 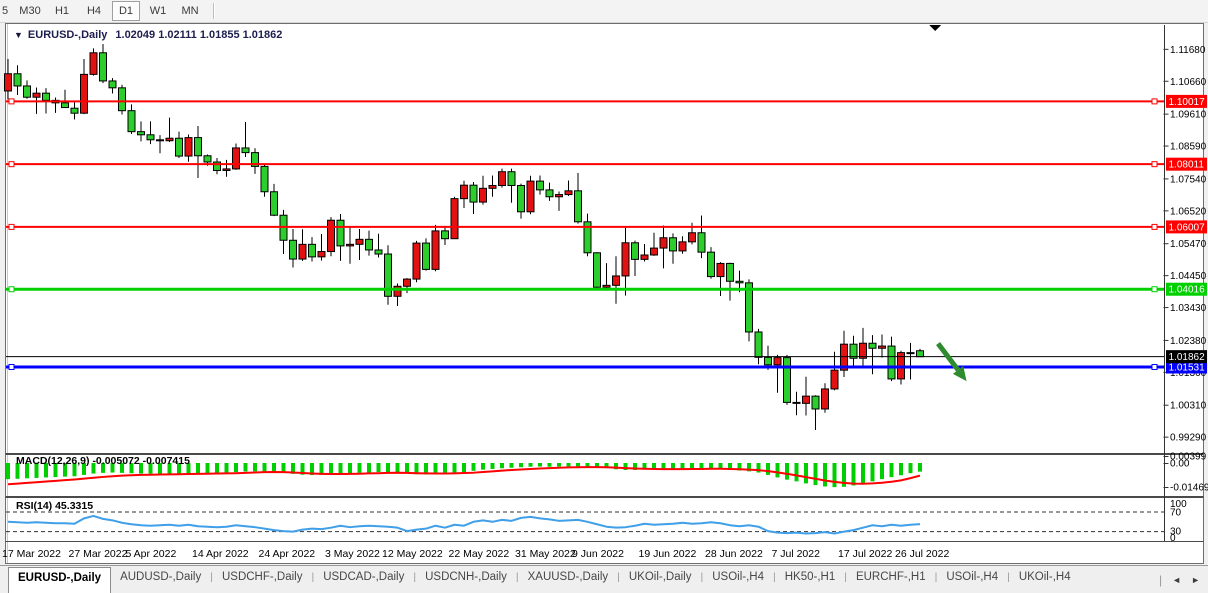 What do you see at coordinates (891, 579) in the screenshot?
I see `symbol-tab-eurchf-h1: EURCHF-,H1` at bounding box center [891, 579].